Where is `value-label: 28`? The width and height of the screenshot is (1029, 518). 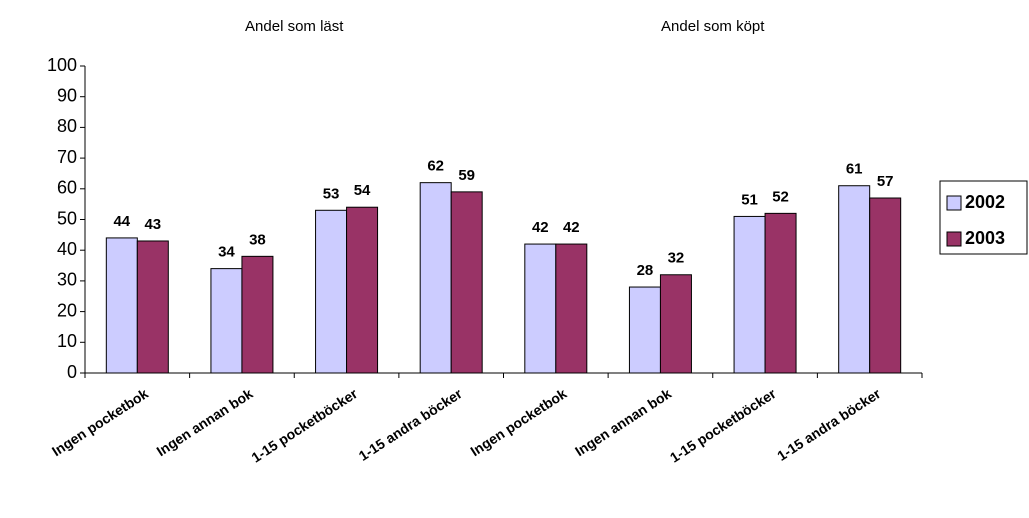 value-label: 28 is located at coordinates (645, 270).